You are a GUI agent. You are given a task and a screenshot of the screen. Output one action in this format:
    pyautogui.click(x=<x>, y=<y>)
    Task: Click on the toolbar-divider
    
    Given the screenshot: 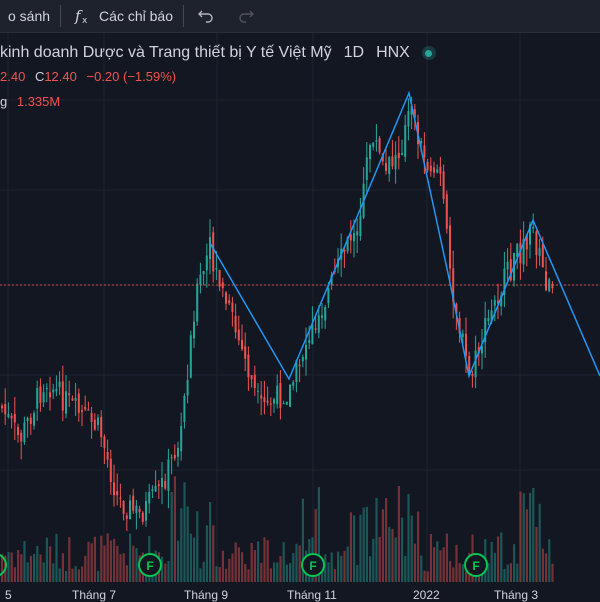 What is the action you would take?
    pyautogui.click(x=61, y=16)
    